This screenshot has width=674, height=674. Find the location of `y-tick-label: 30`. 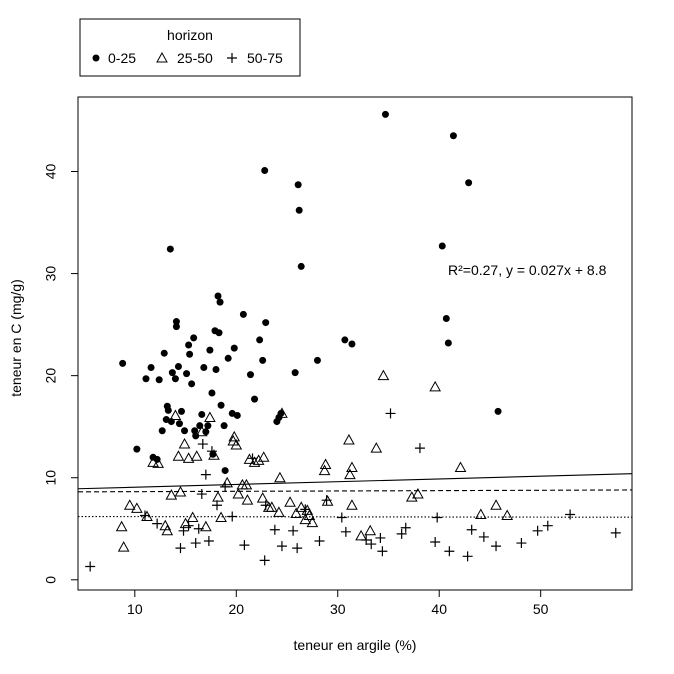

y-tick-label: 30 is located at coordinates (51, 274).